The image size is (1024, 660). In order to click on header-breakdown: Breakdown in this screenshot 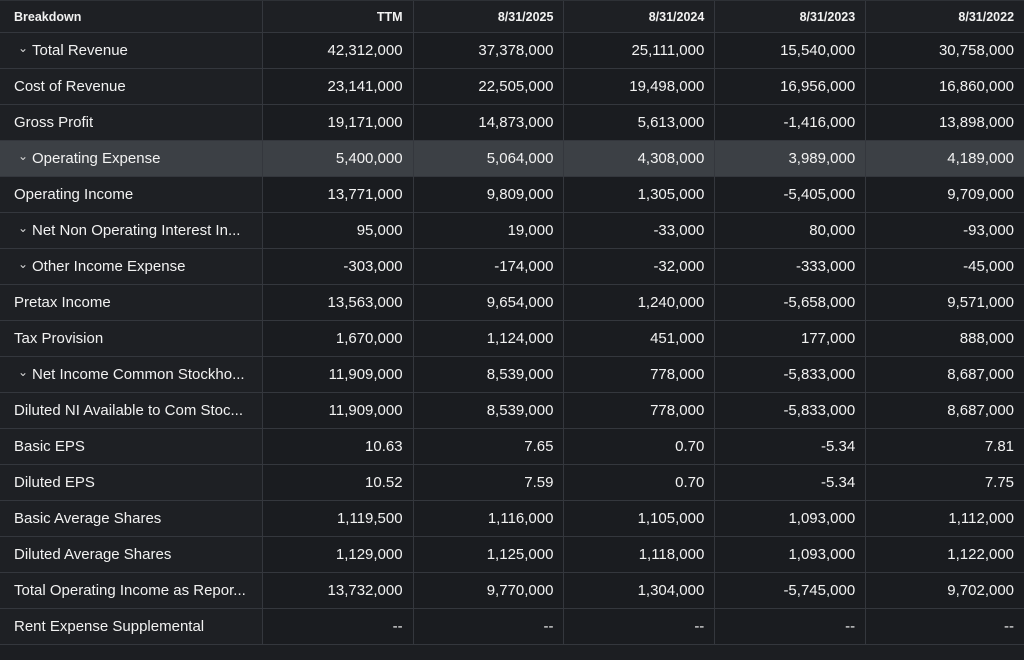, I will do `click(131, 16)`.